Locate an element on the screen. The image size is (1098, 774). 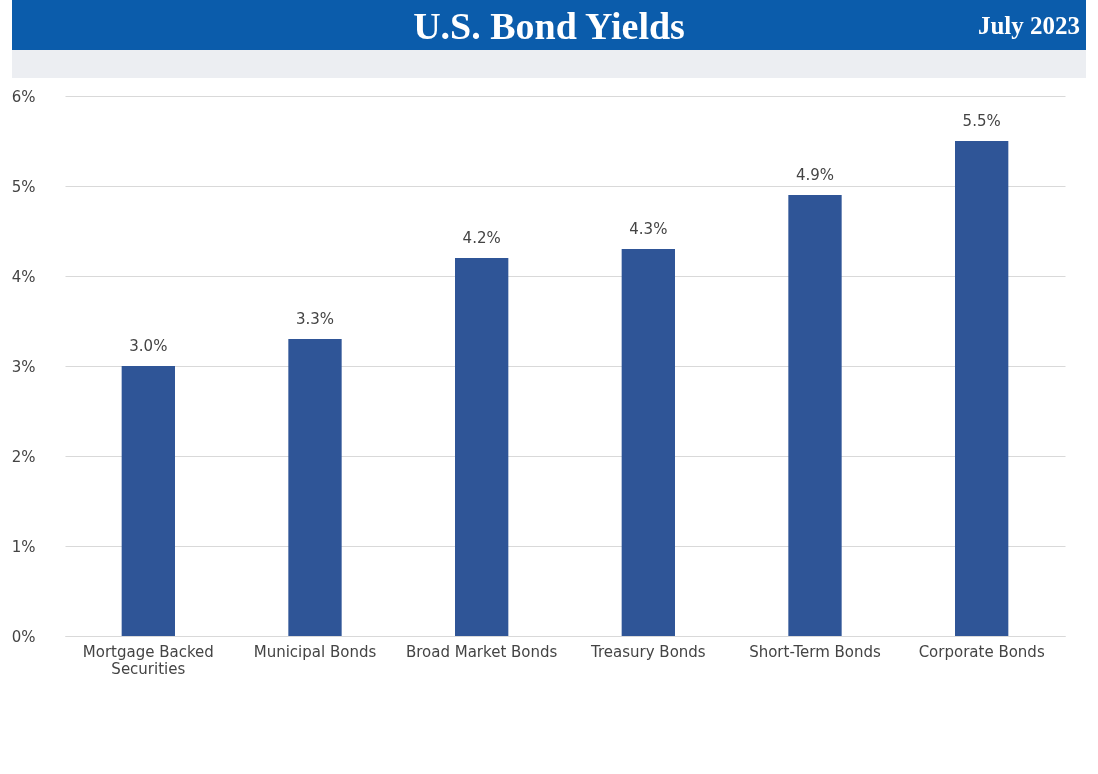
y-tick-label: 2% is located at coordinates (23, 456).